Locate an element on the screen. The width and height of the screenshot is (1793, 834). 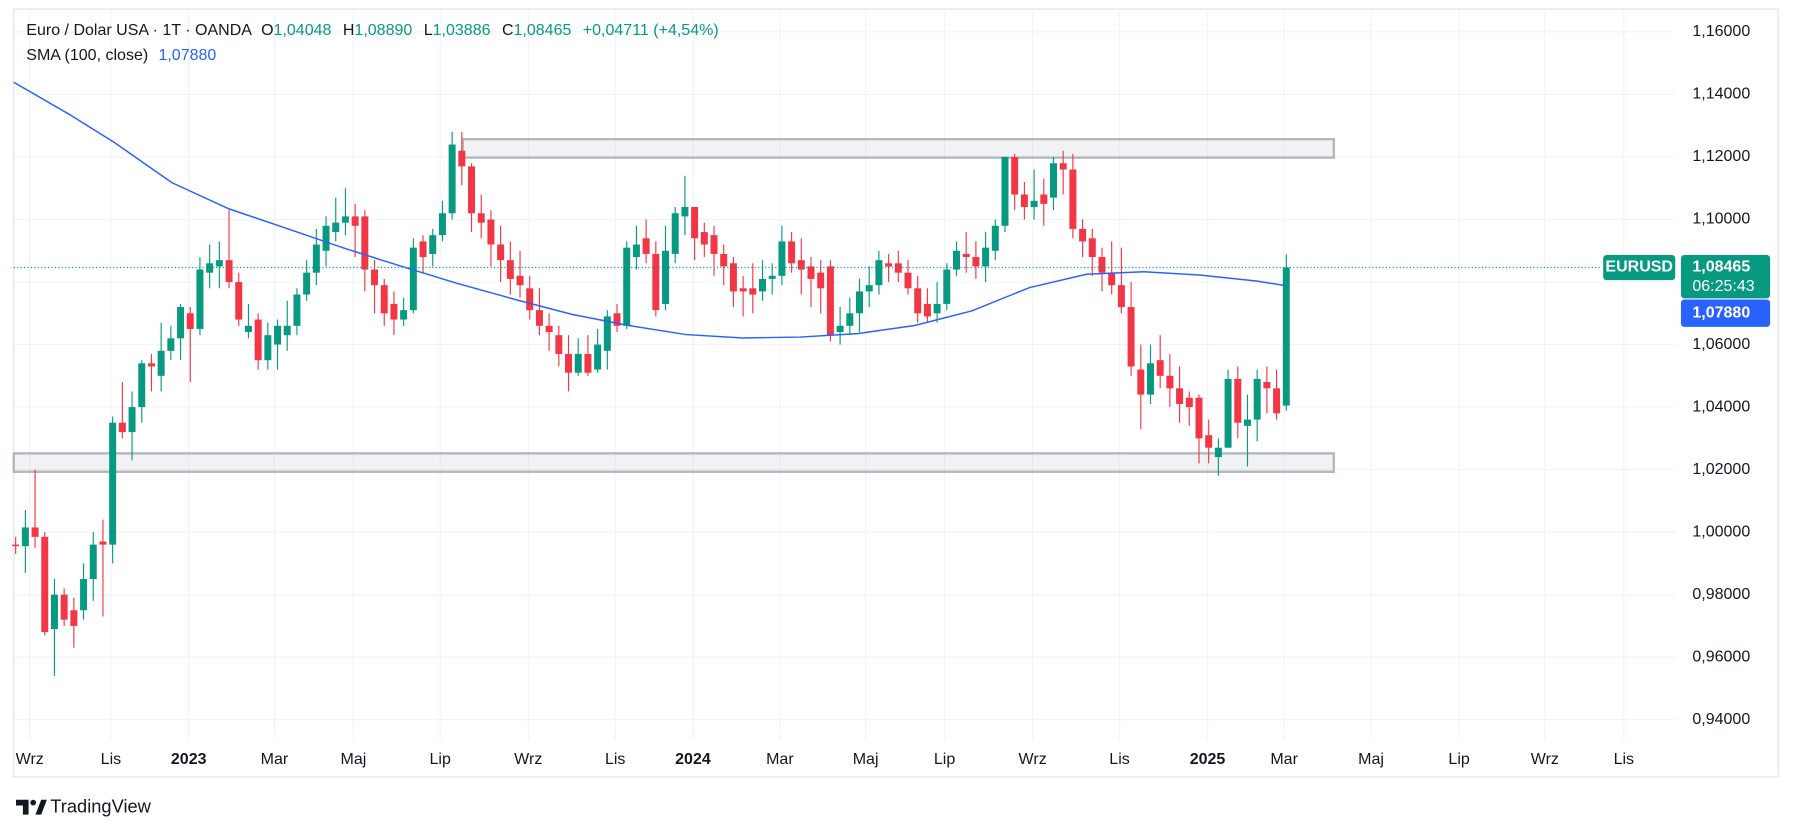
brand-name: TradingView is located at coordinates (100, 806).